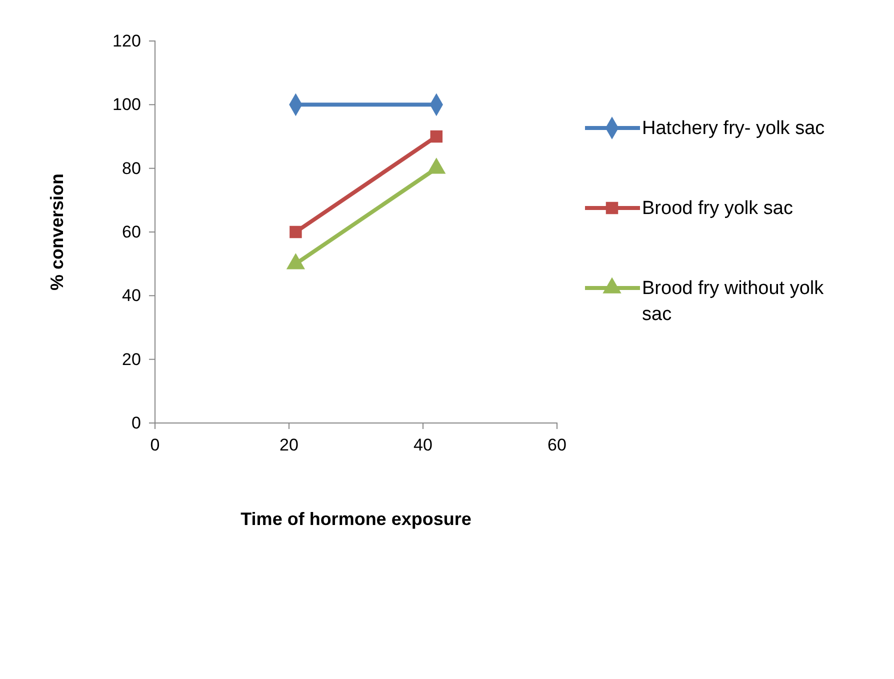 Image resolution: width=894 pixels, height=679 pixels. What do you see at coordinates (57, 232) in the screenshot?
I see `y-axis-title: % conversion` at bounding box center [57, 232].